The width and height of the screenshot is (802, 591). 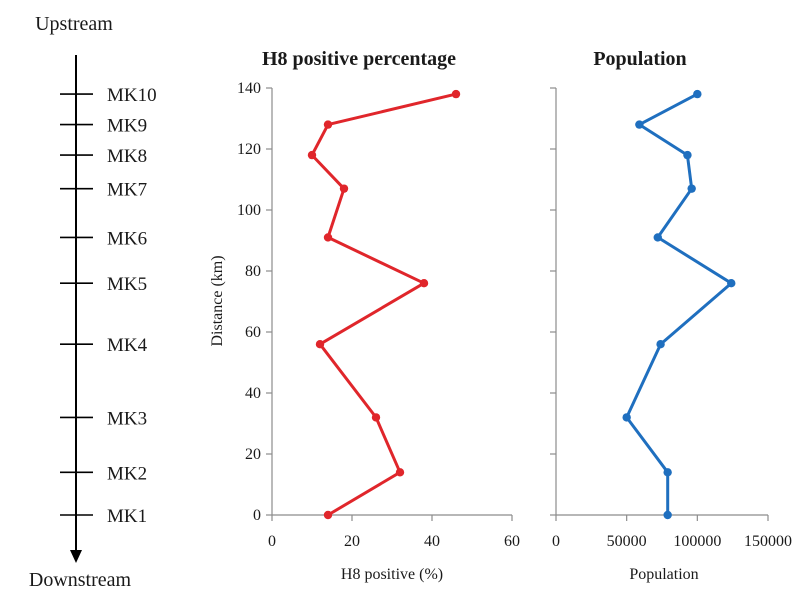 What do you see at coordinates (556, 541) in the screenshot?
I see `population-x-tick-label: 0` at bounding box center [556, 541].